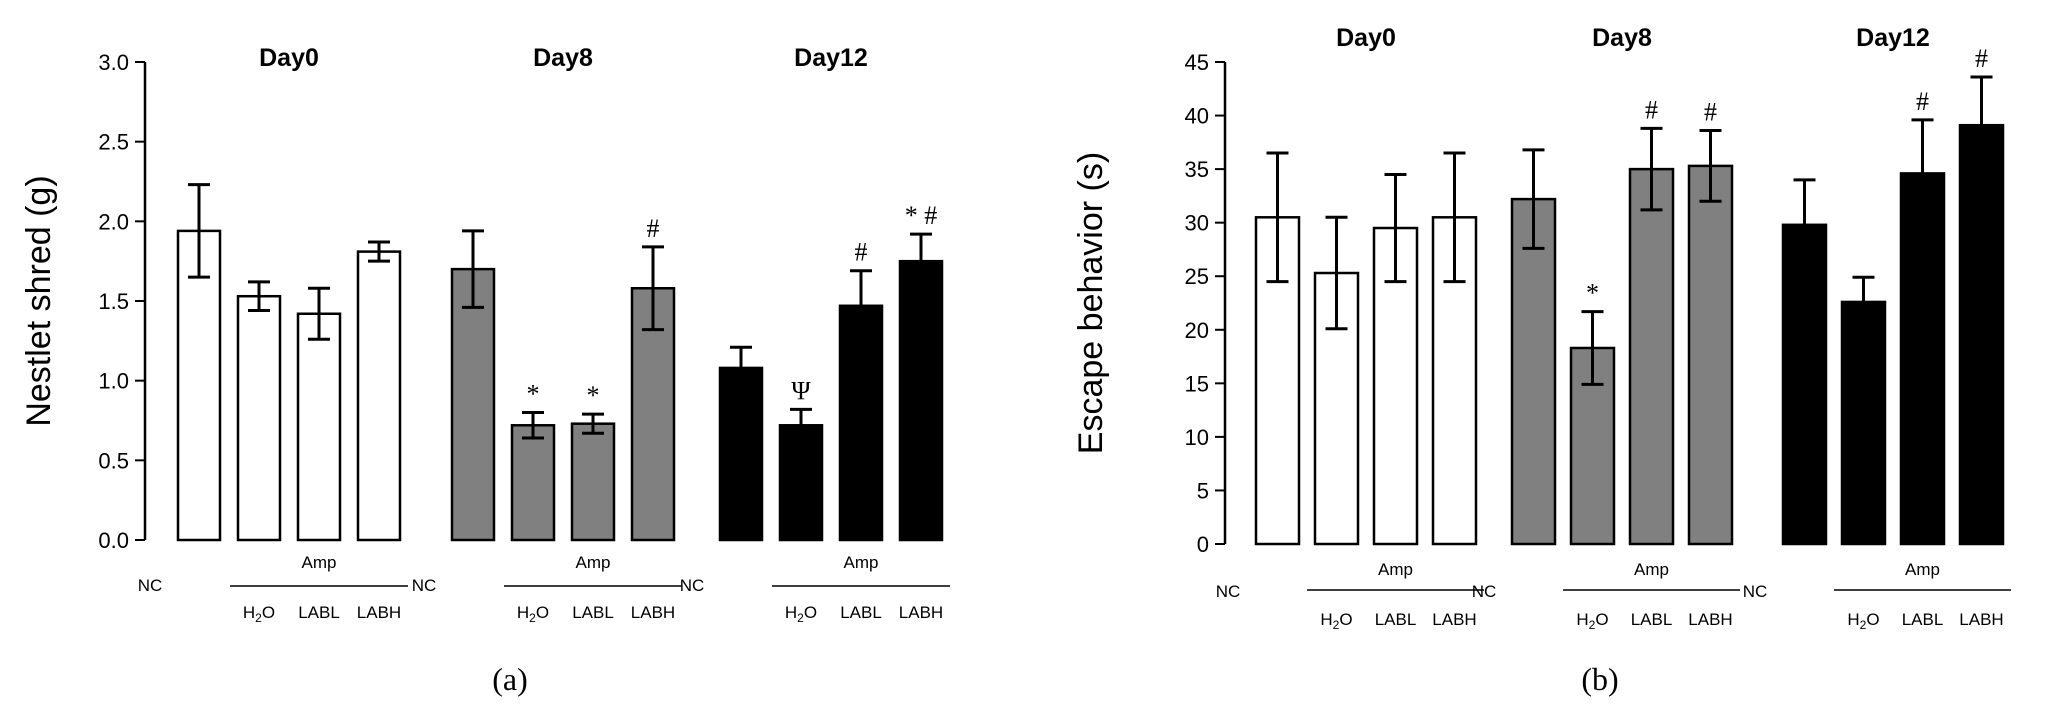 The image size is (2064, 711). Describe the element at coordinates (39, 300) in the screenshot. I see `y-axis-label: Nestlet shred (g)` at that location.